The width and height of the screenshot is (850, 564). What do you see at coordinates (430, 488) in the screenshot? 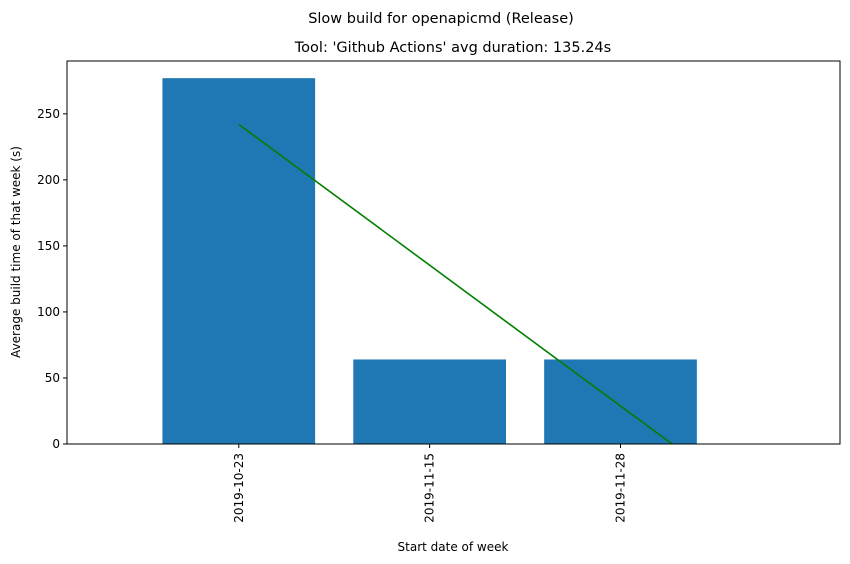
I see `x-tick-label: 2019-11-15` at bounding box center [430, 488].